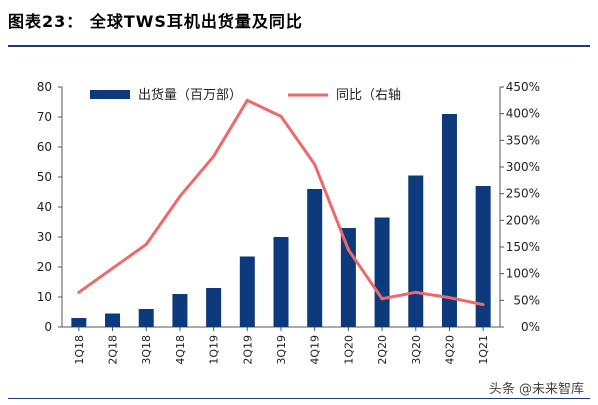 The width and height of the screenshot is (598, 405). Describe the element at coordinates (449, 350) in the screenshot. I see `x-tick-label: 4Q20` at that location.